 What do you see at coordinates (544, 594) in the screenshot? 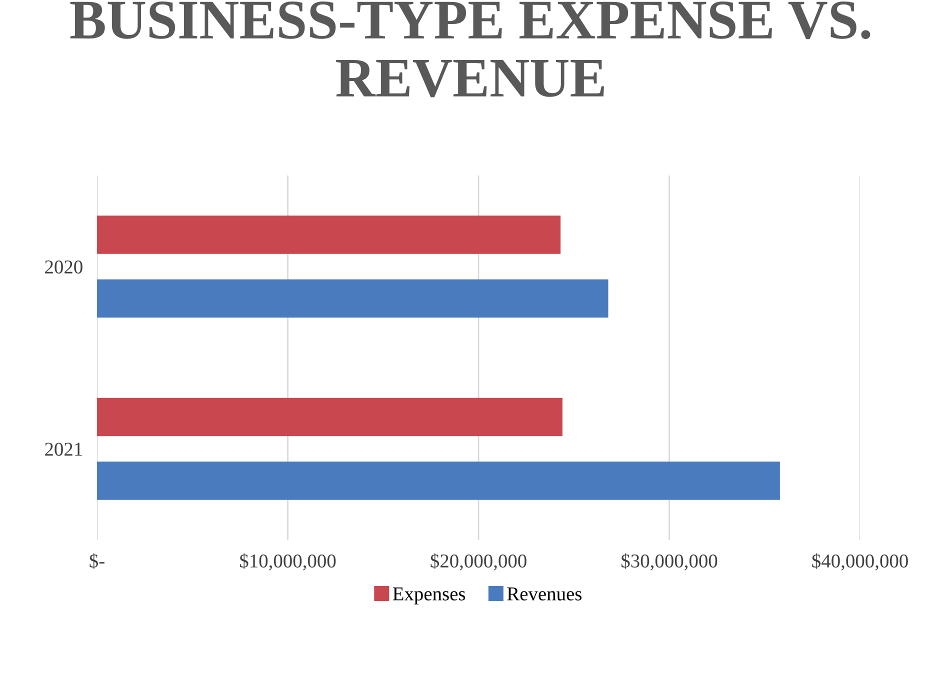
I see `legend-label: Revenues` at bounding box center [544, 594].